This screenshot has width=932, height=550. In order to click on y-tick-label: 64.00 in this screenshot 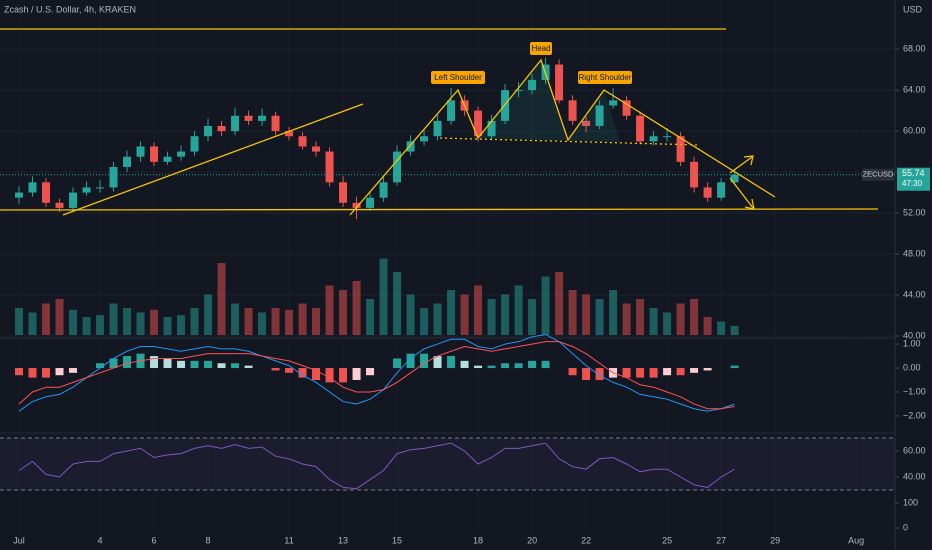, I will do `click(914, 90)`.